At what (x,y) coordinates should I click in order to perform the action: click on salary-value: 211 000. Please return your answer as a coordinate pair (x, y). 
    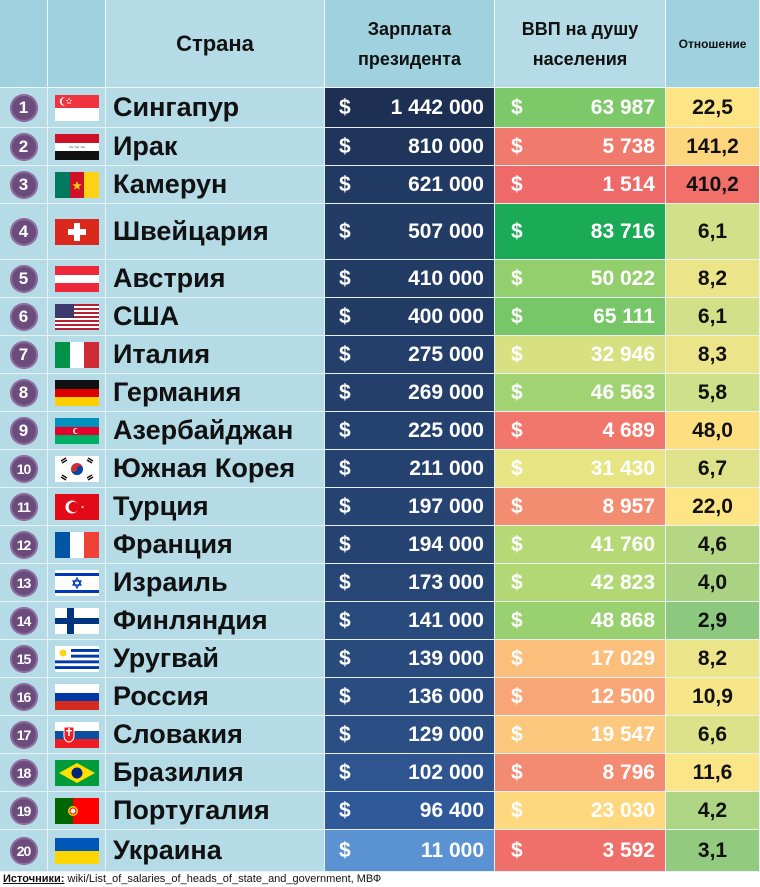
    Looking at the image, I should click on (446, 468).